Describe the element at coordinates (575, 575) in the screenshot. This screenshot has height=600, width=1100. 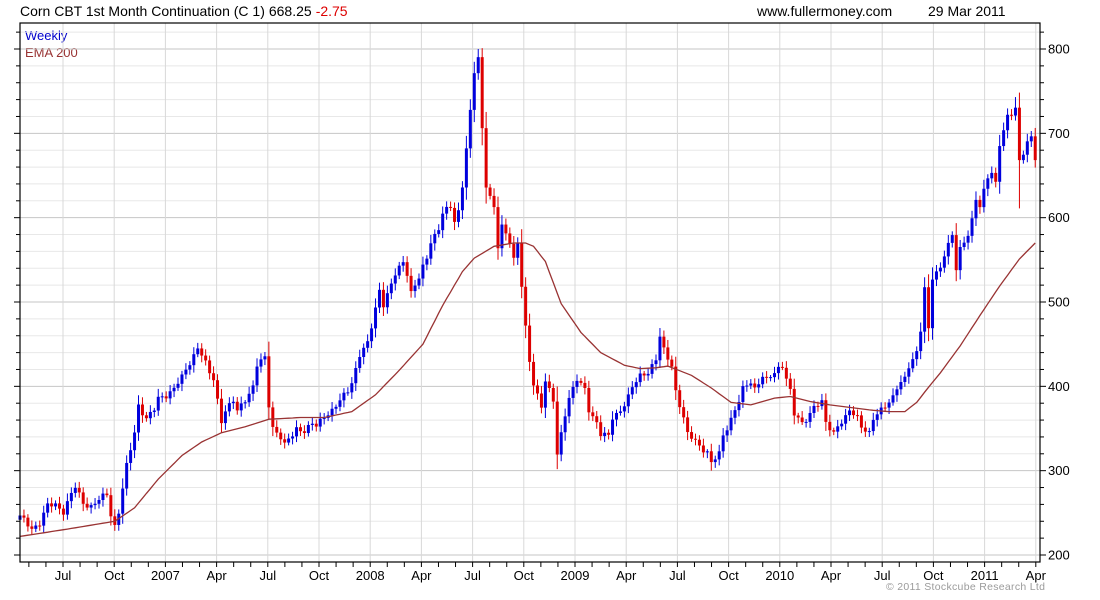
I see `svg-text: 2009` at that location.